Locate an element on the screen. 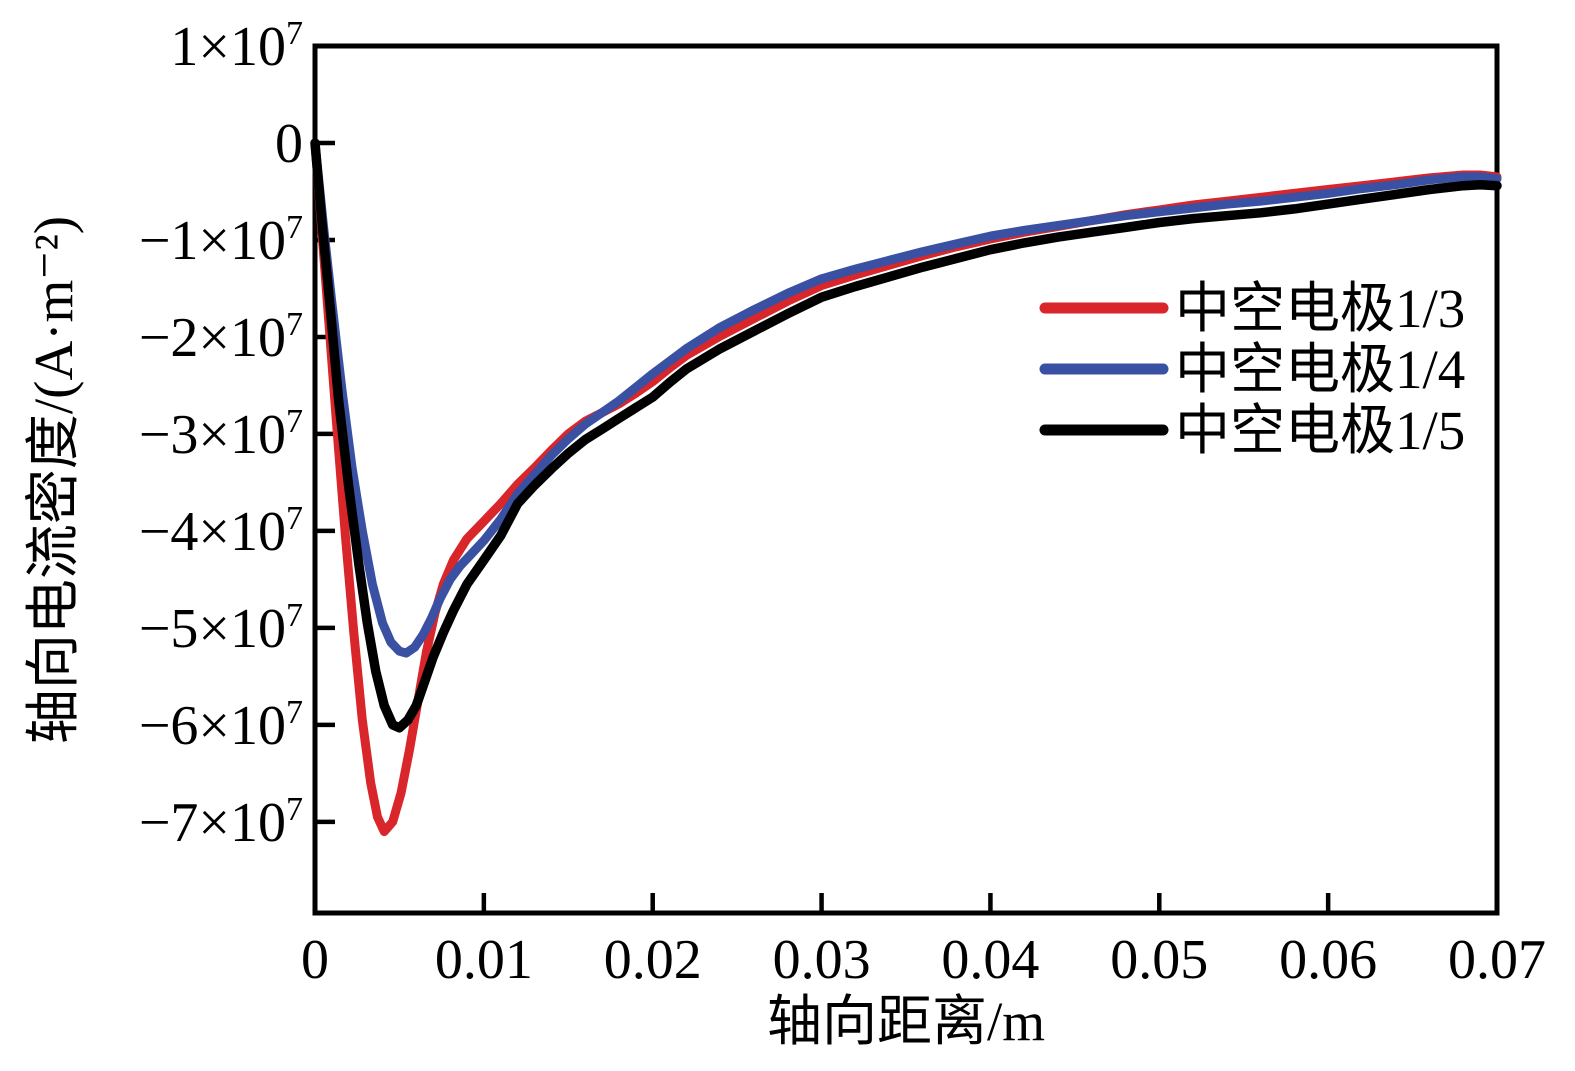 The image size is (1575, 1071). y-tick-label: 0 is located at coordinates (289, 144).